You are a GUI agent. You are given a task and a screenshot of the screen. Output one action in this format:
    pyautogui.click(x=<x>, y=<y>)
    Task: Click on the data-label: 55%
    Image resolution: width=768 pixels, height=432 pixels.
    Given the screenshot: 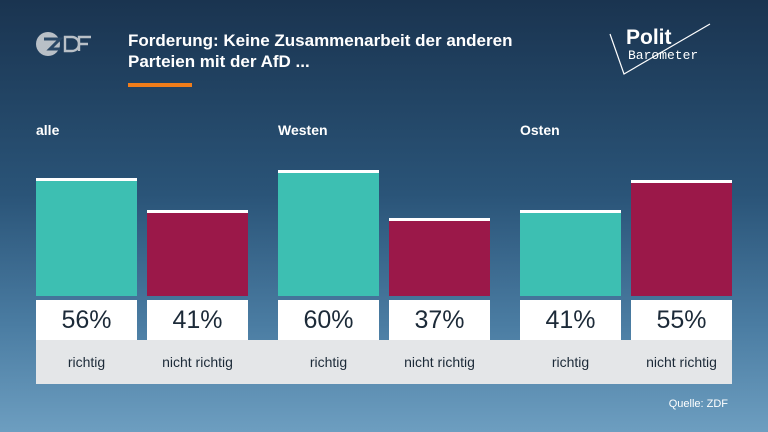 What is the action you would take?
    pyautogui.click(x=681, y=320)
    